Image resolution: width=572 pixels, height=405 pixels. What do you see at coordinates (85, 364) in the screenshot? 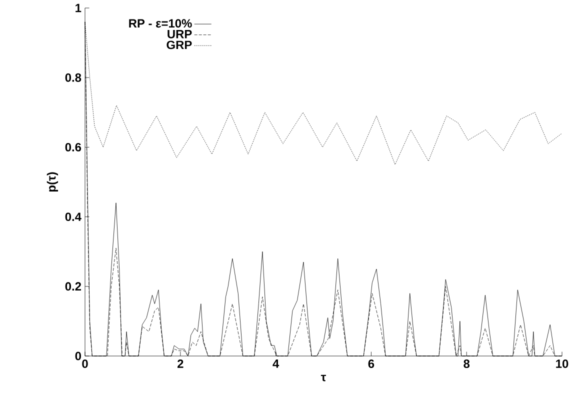
I see `x-tick-label: 0` at bounding box center [85, 364].